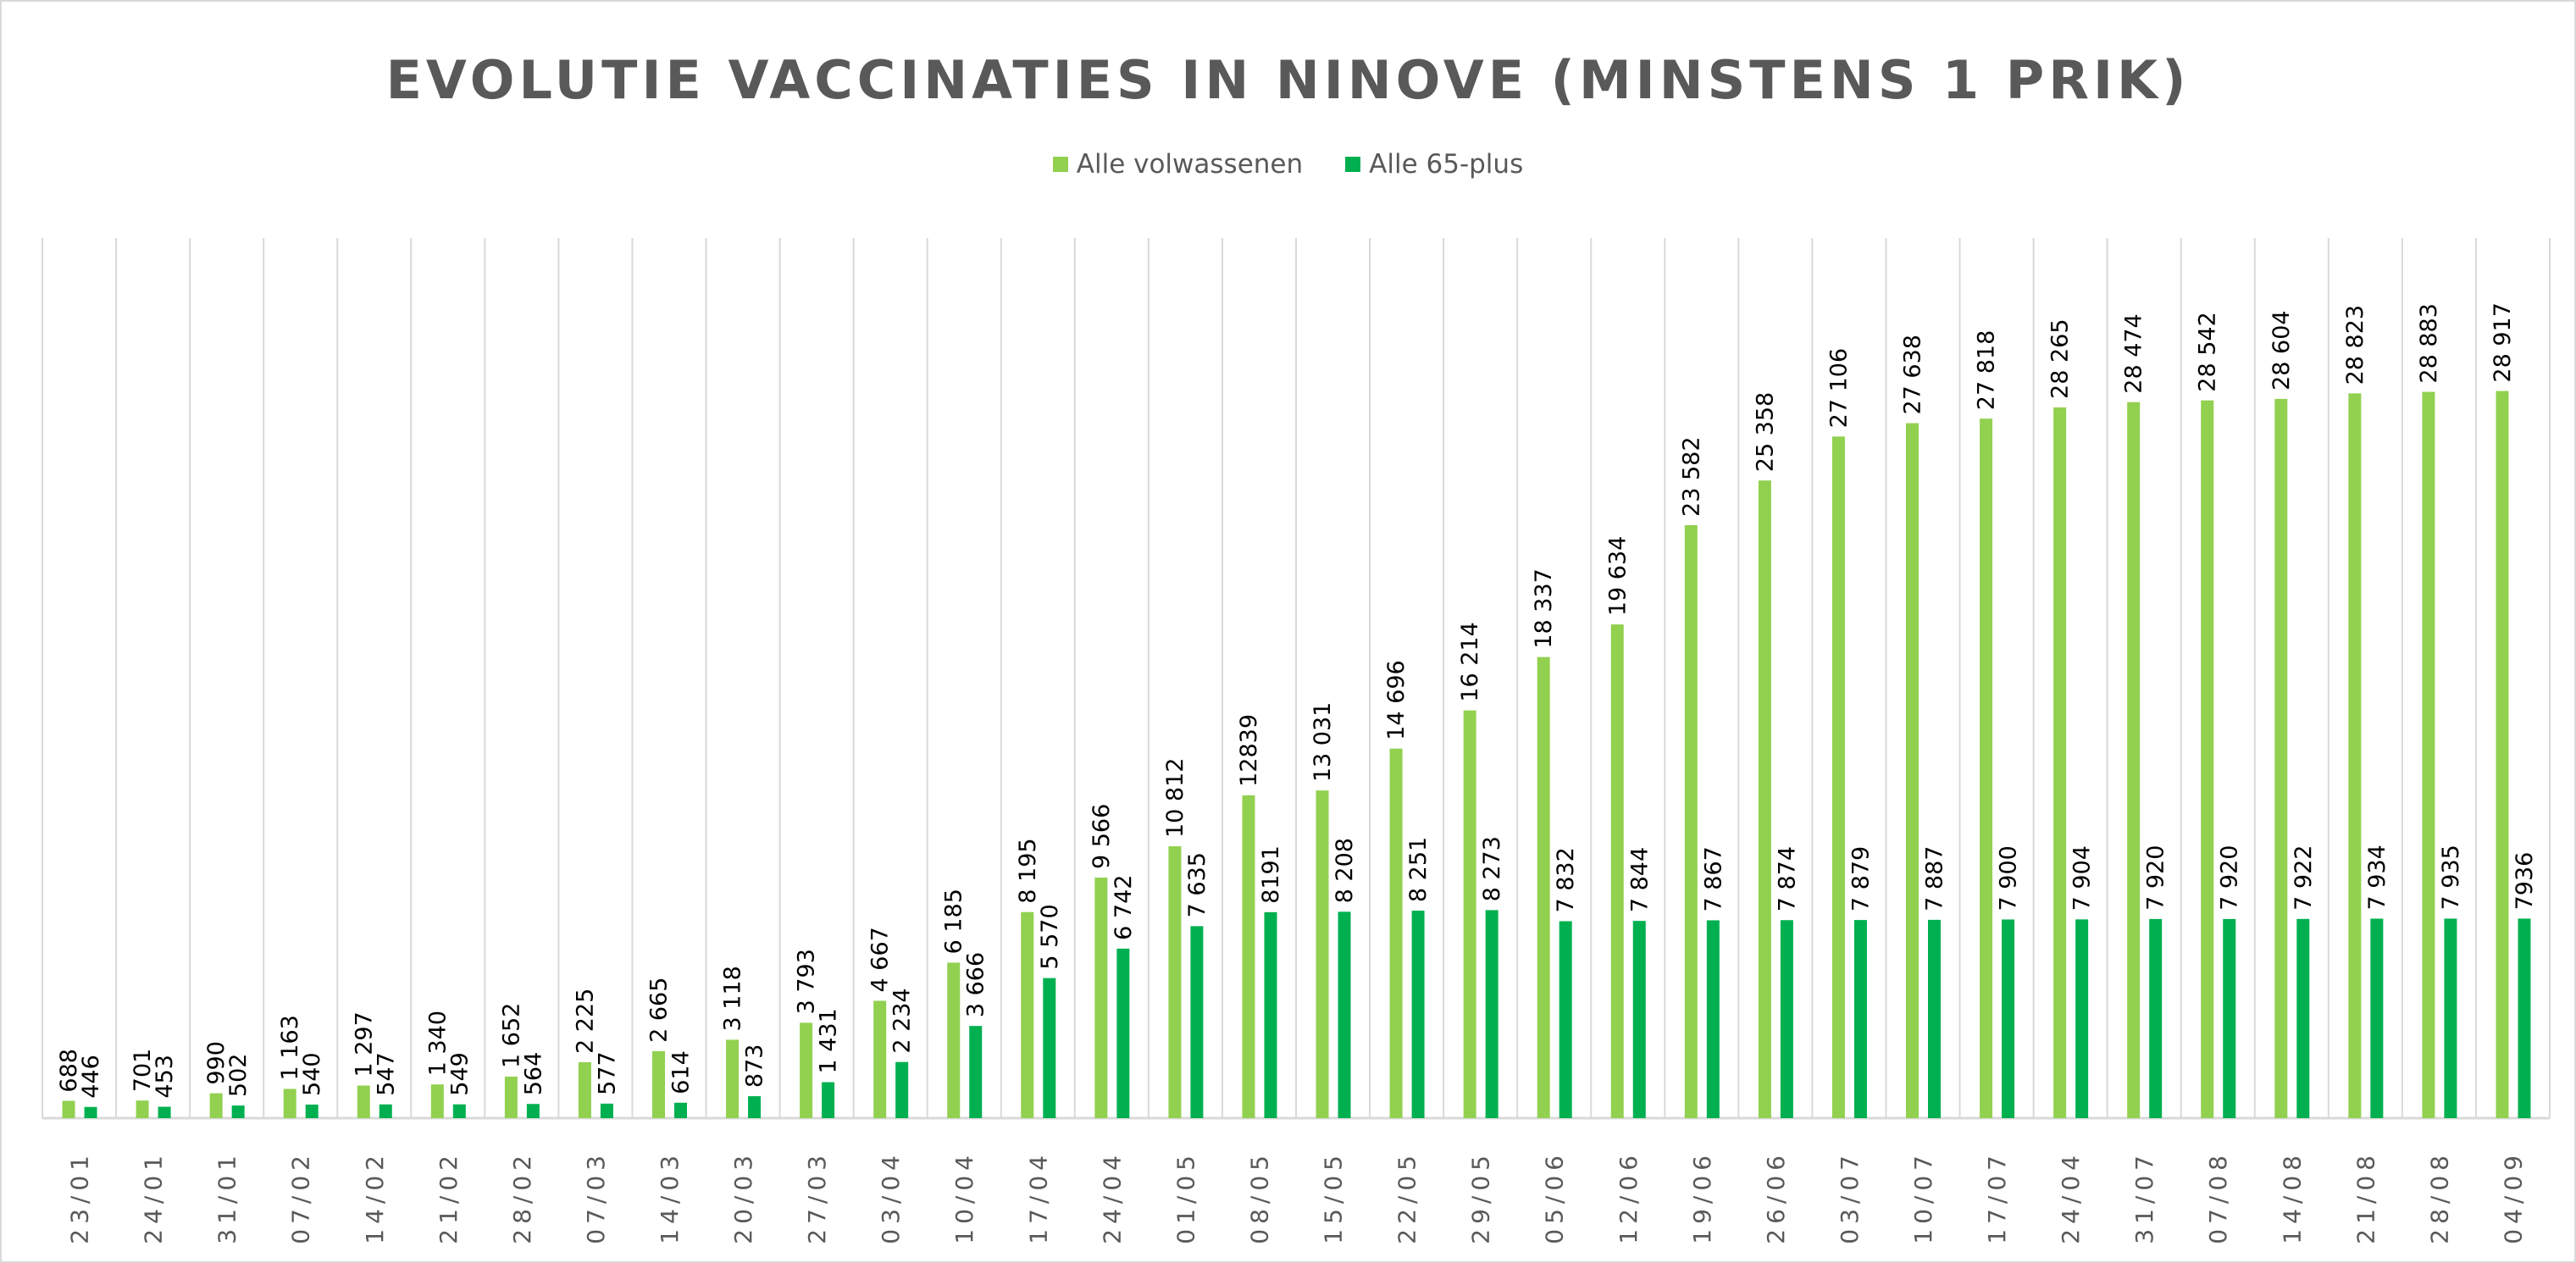 The height and width of the screenshot is (1263, 2576). What do you see at coordinates (755, 1066) in the screenshot?
I see `data-label-65plus: 873` at bounding box center [755, 1066].